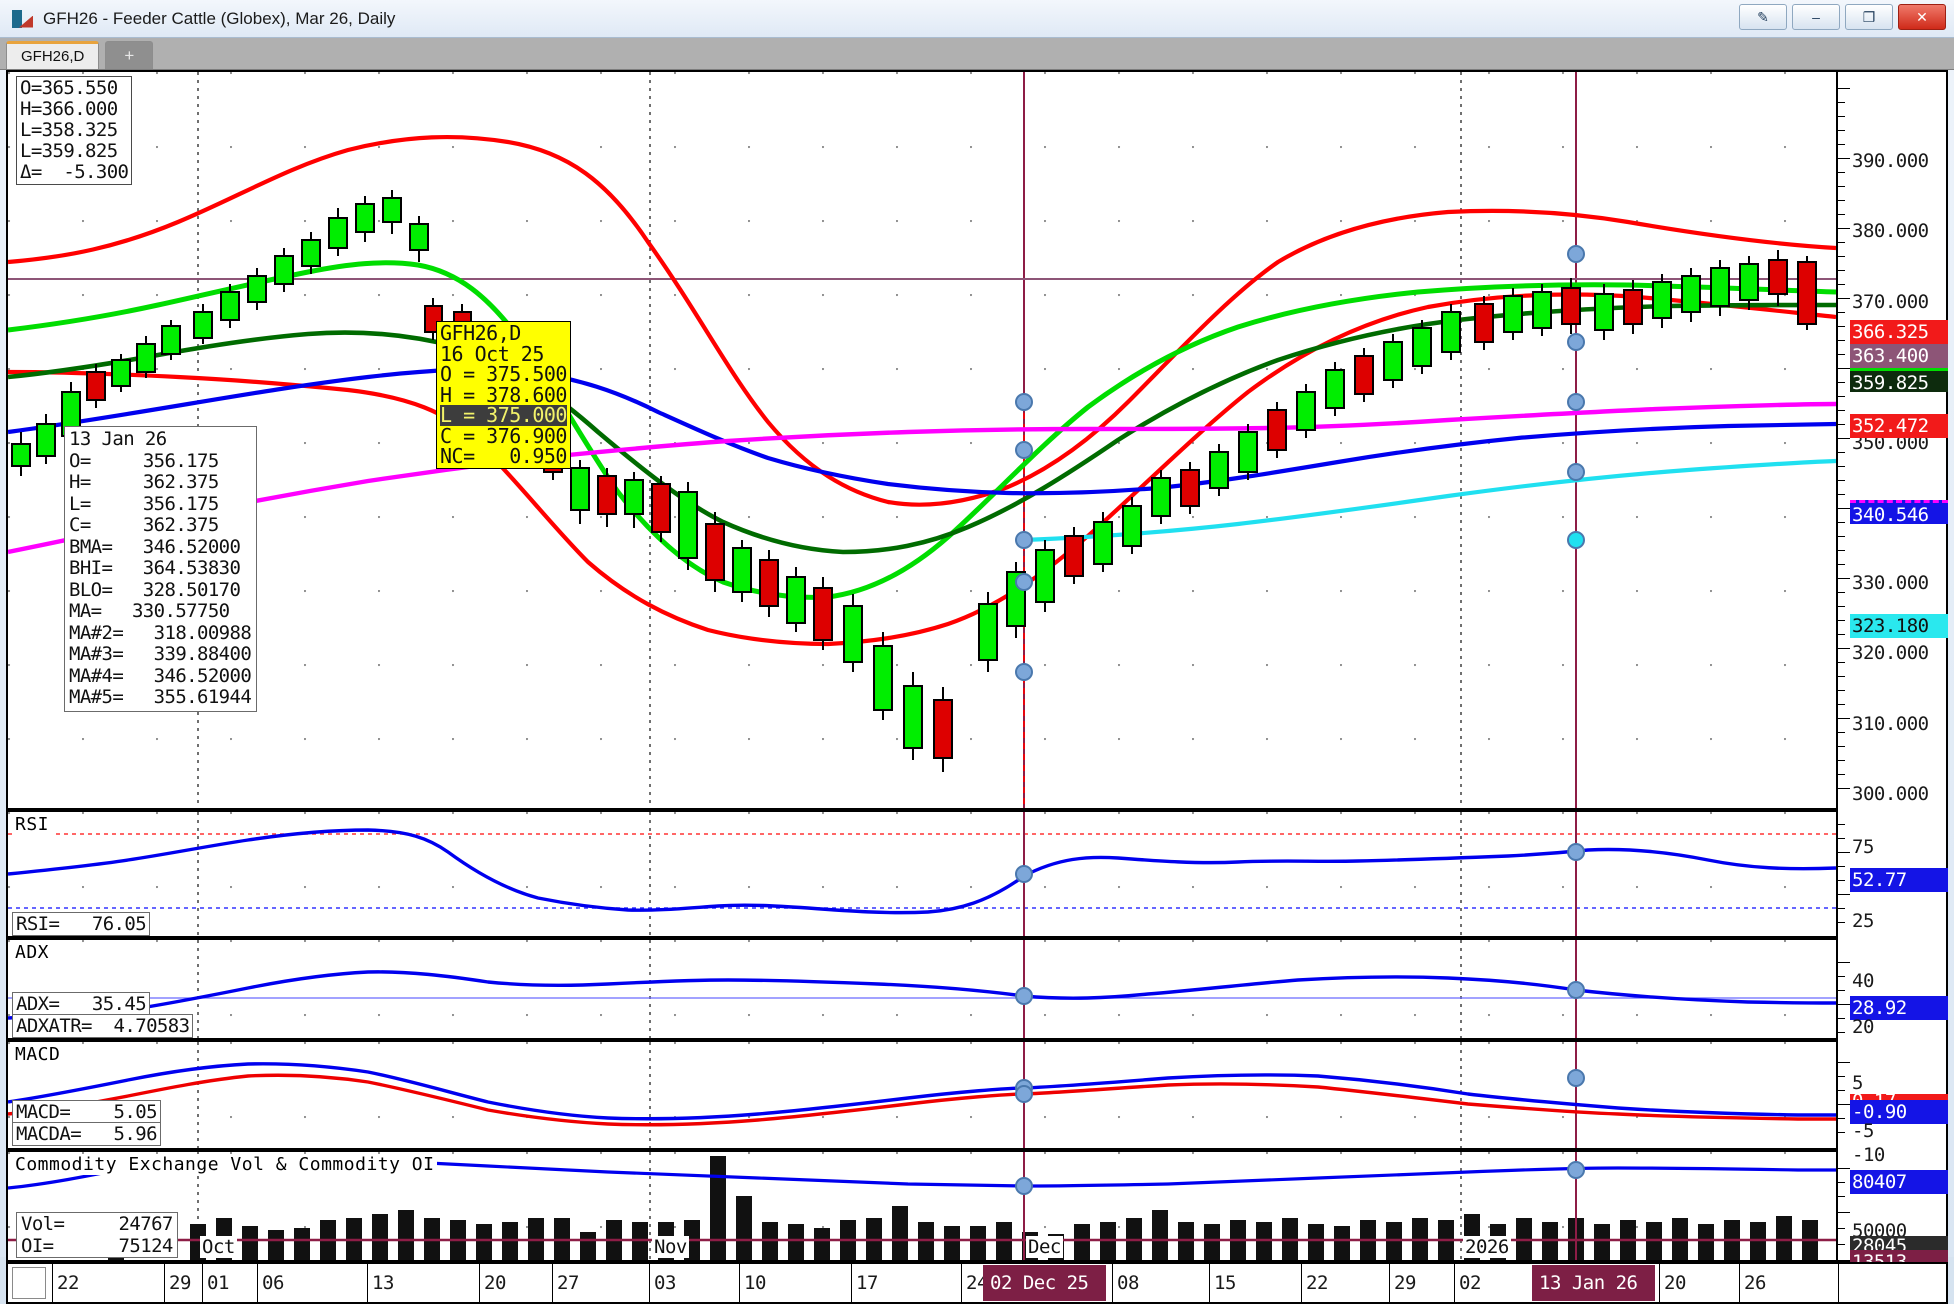 Image resolution: width=1954 pixels, height=1304 pixels. I want to click on adx-pane: ADX ADX= 35.45 ADXATR= 4.70583, so click(922, 989).